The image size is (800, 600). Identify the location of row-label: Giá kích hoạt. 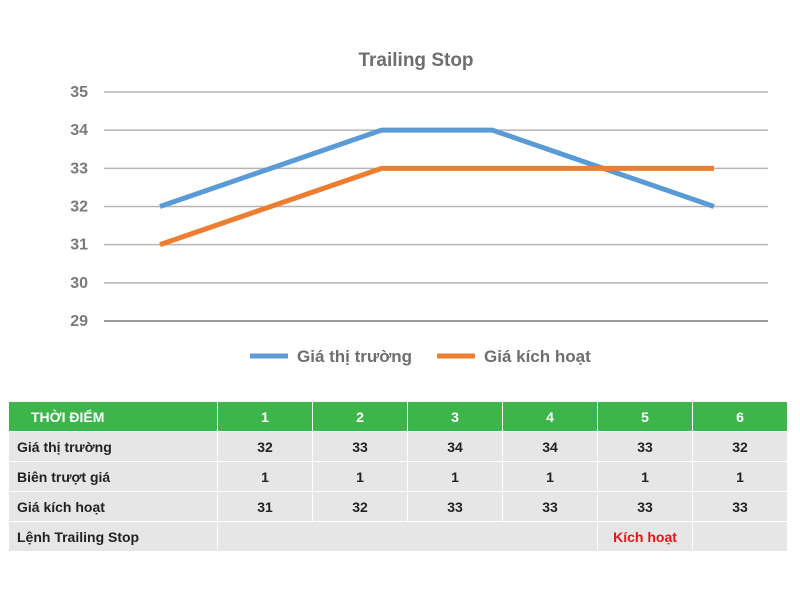
(113, 506).